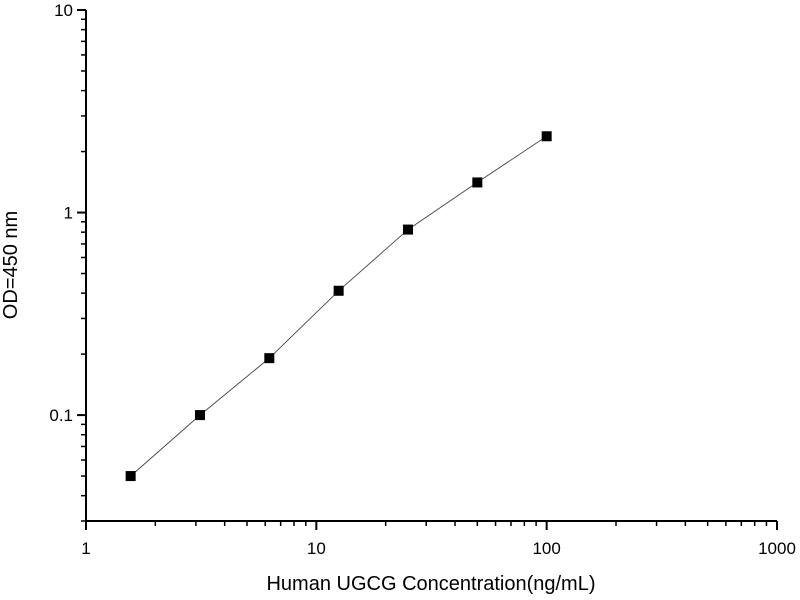 The width and height of the screenshot is (800, 600). Describe the element at coordinates (68, 213) in the screenshot. I see `y-tick-label: 1` at that location.